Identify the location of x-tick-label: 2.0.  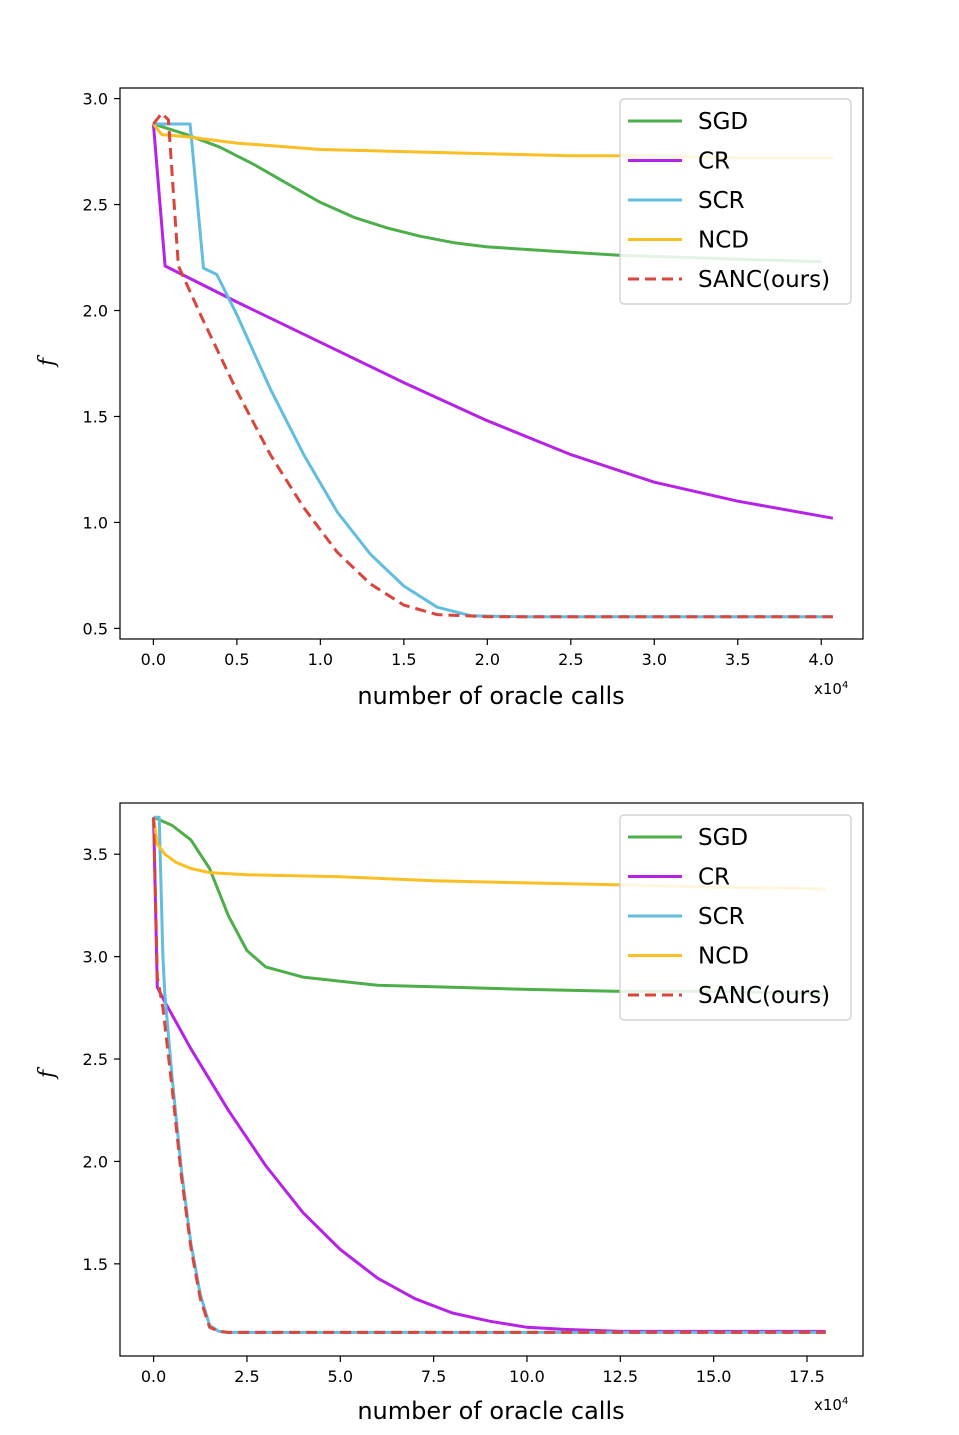
(487, 659).